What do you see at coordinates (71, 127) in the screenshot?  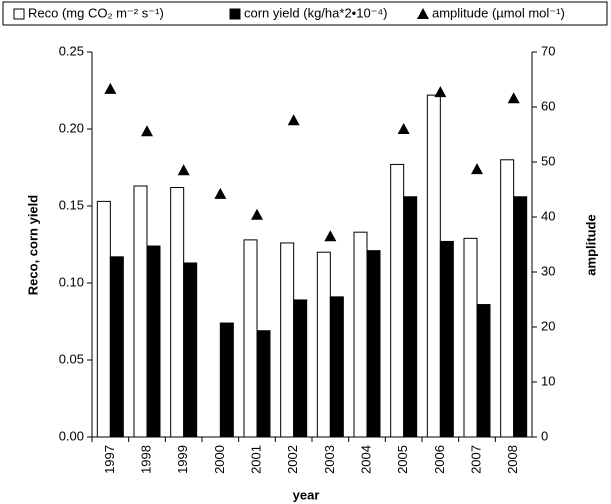 I see `y-tick-label: 0.20` at bounding box center [71, 127].